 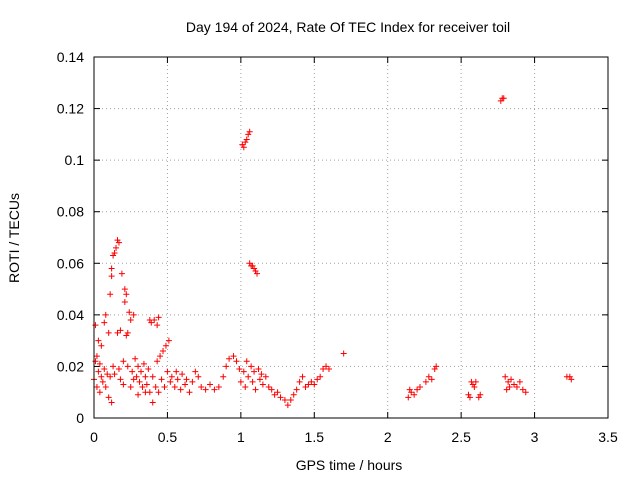 What do you see at coordinates (315, 437) in the screenshot?
I see `x-tick-label: 1.5` at bounding box center [315, 437].